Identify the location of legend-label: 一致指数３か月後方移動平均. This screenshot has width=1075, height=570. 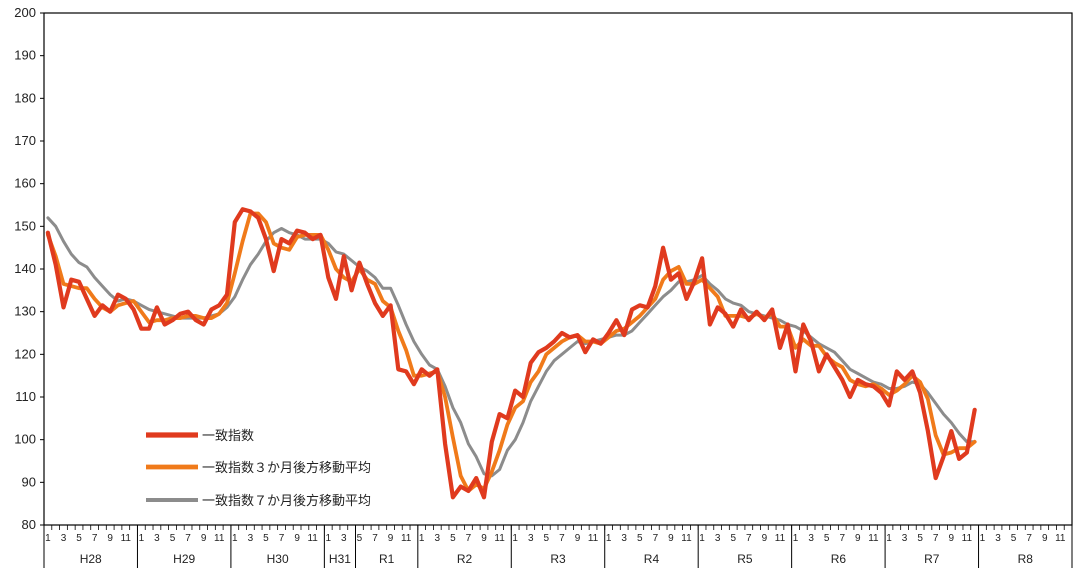
(286, 468).